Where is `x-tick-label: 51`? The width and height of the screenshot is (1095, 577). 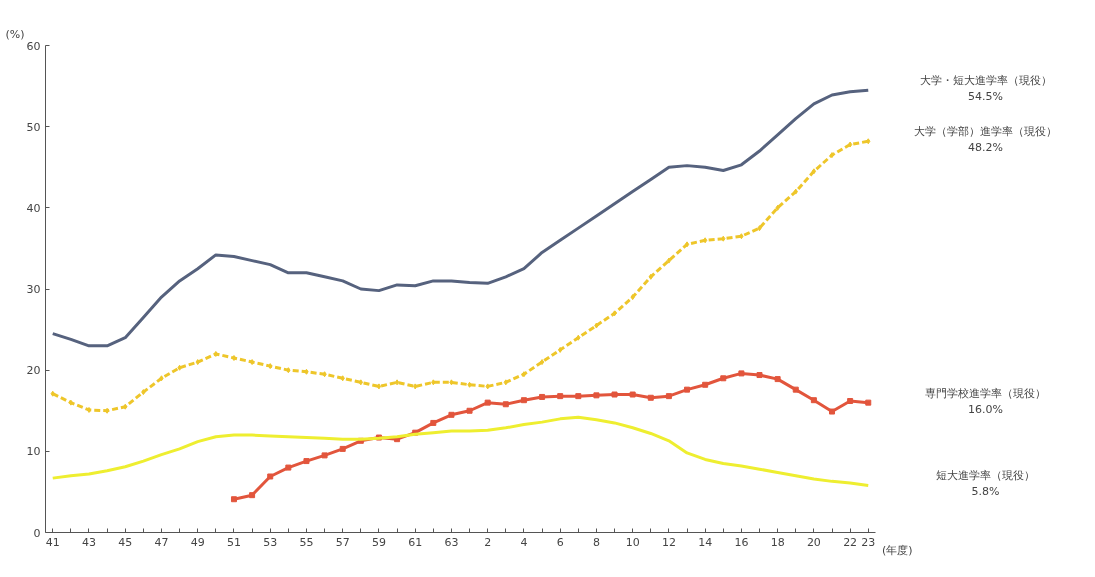
x-tick-label: 51 is located at coordinates (233, 542).